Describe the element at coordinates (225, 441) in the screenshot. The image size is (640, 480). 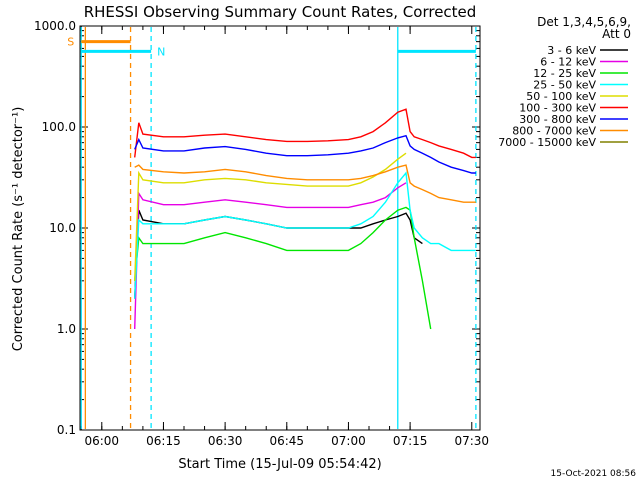
I see `x-tick-label: 06:30` at that location.